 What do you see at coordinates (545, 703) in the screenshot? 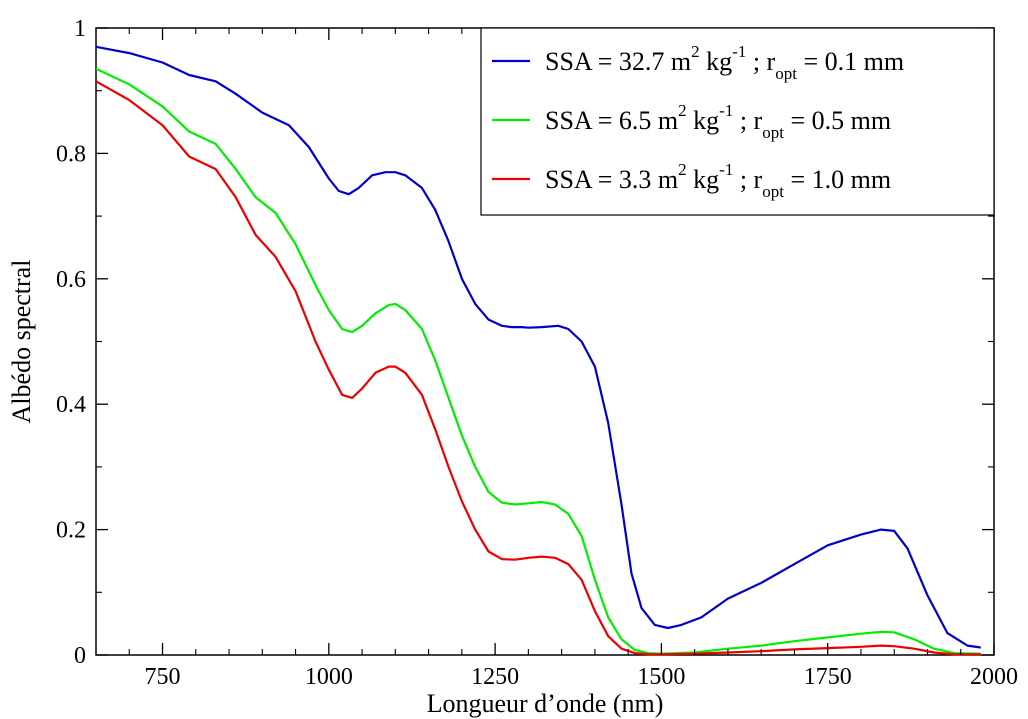
I see `x-axis-label: Longueur d’onde (nm)` at bounding box center [545, 703].